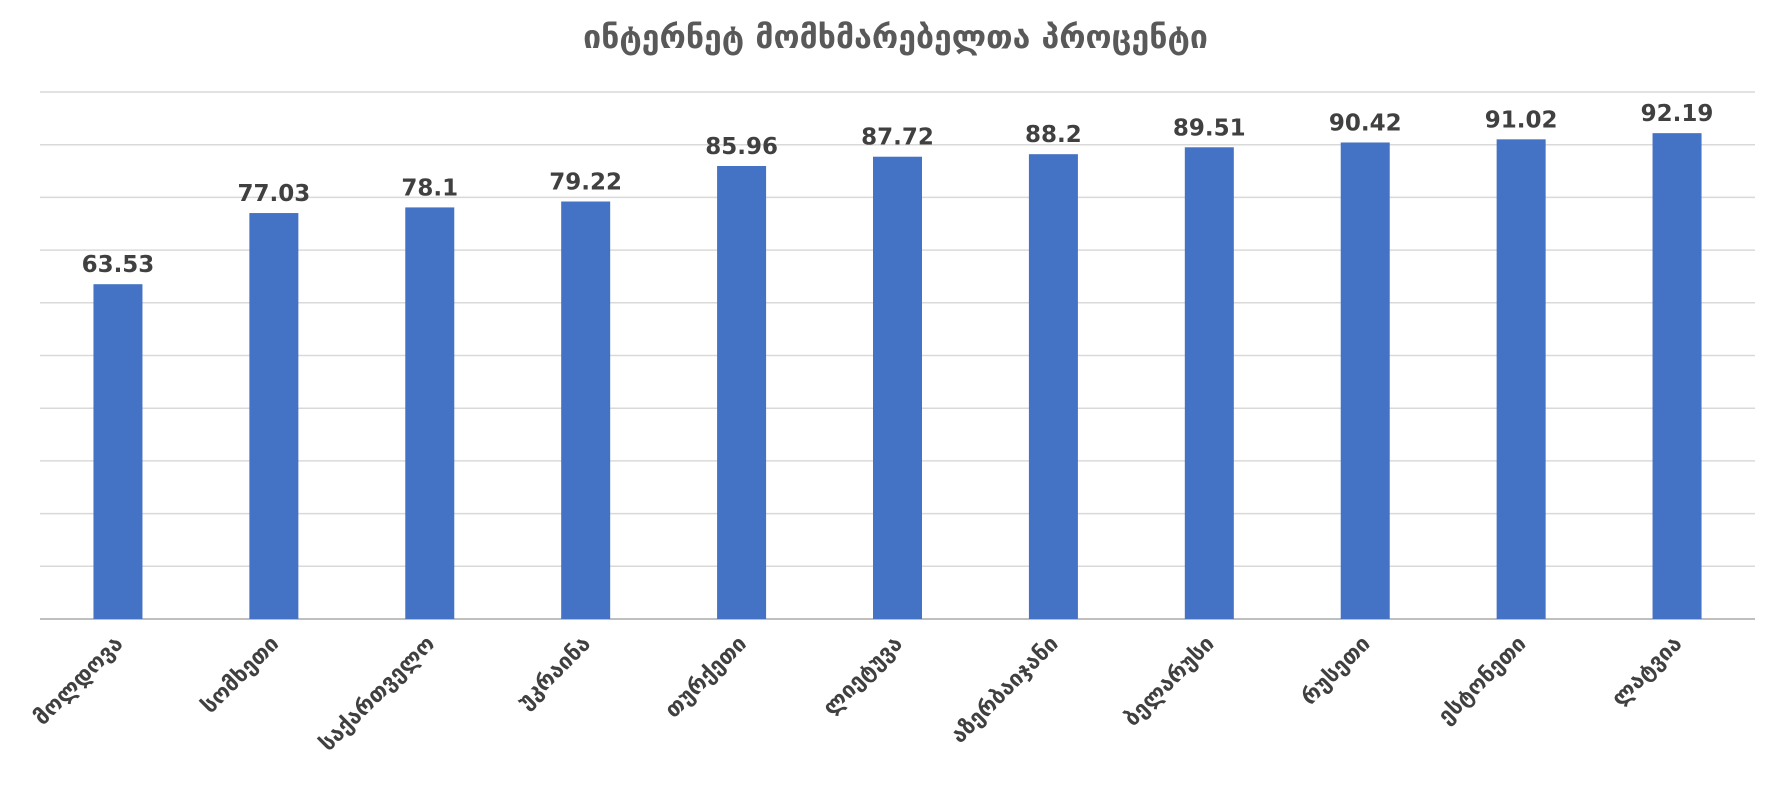 This screenshot has height=805, width=1791. I want to click on x-tick-label: ესტონეთი, so click(1483, 681).